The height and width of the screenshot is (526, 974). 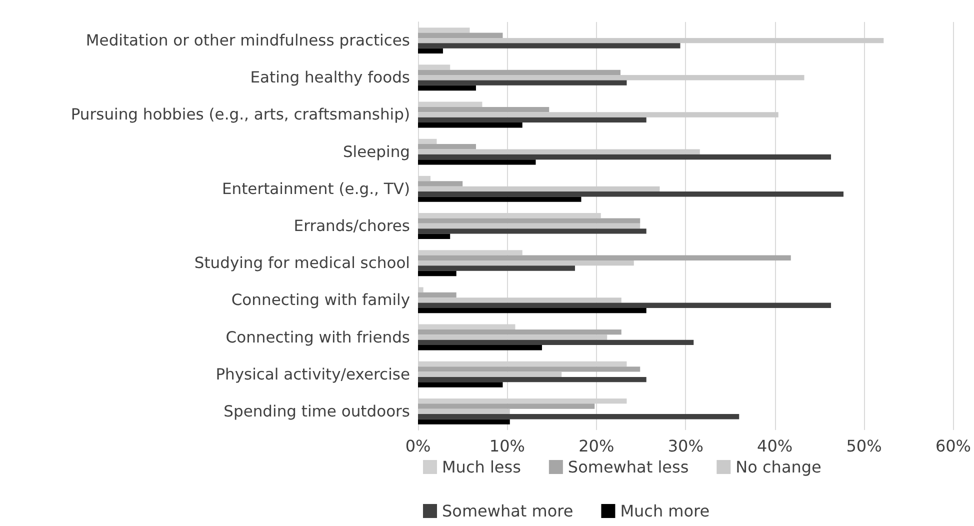 What do you see at coordinates (316, 189) in the screenshot?
I see `y-tick-label: Entertainment (e.g., TV)` at bounding box center [316, 189].